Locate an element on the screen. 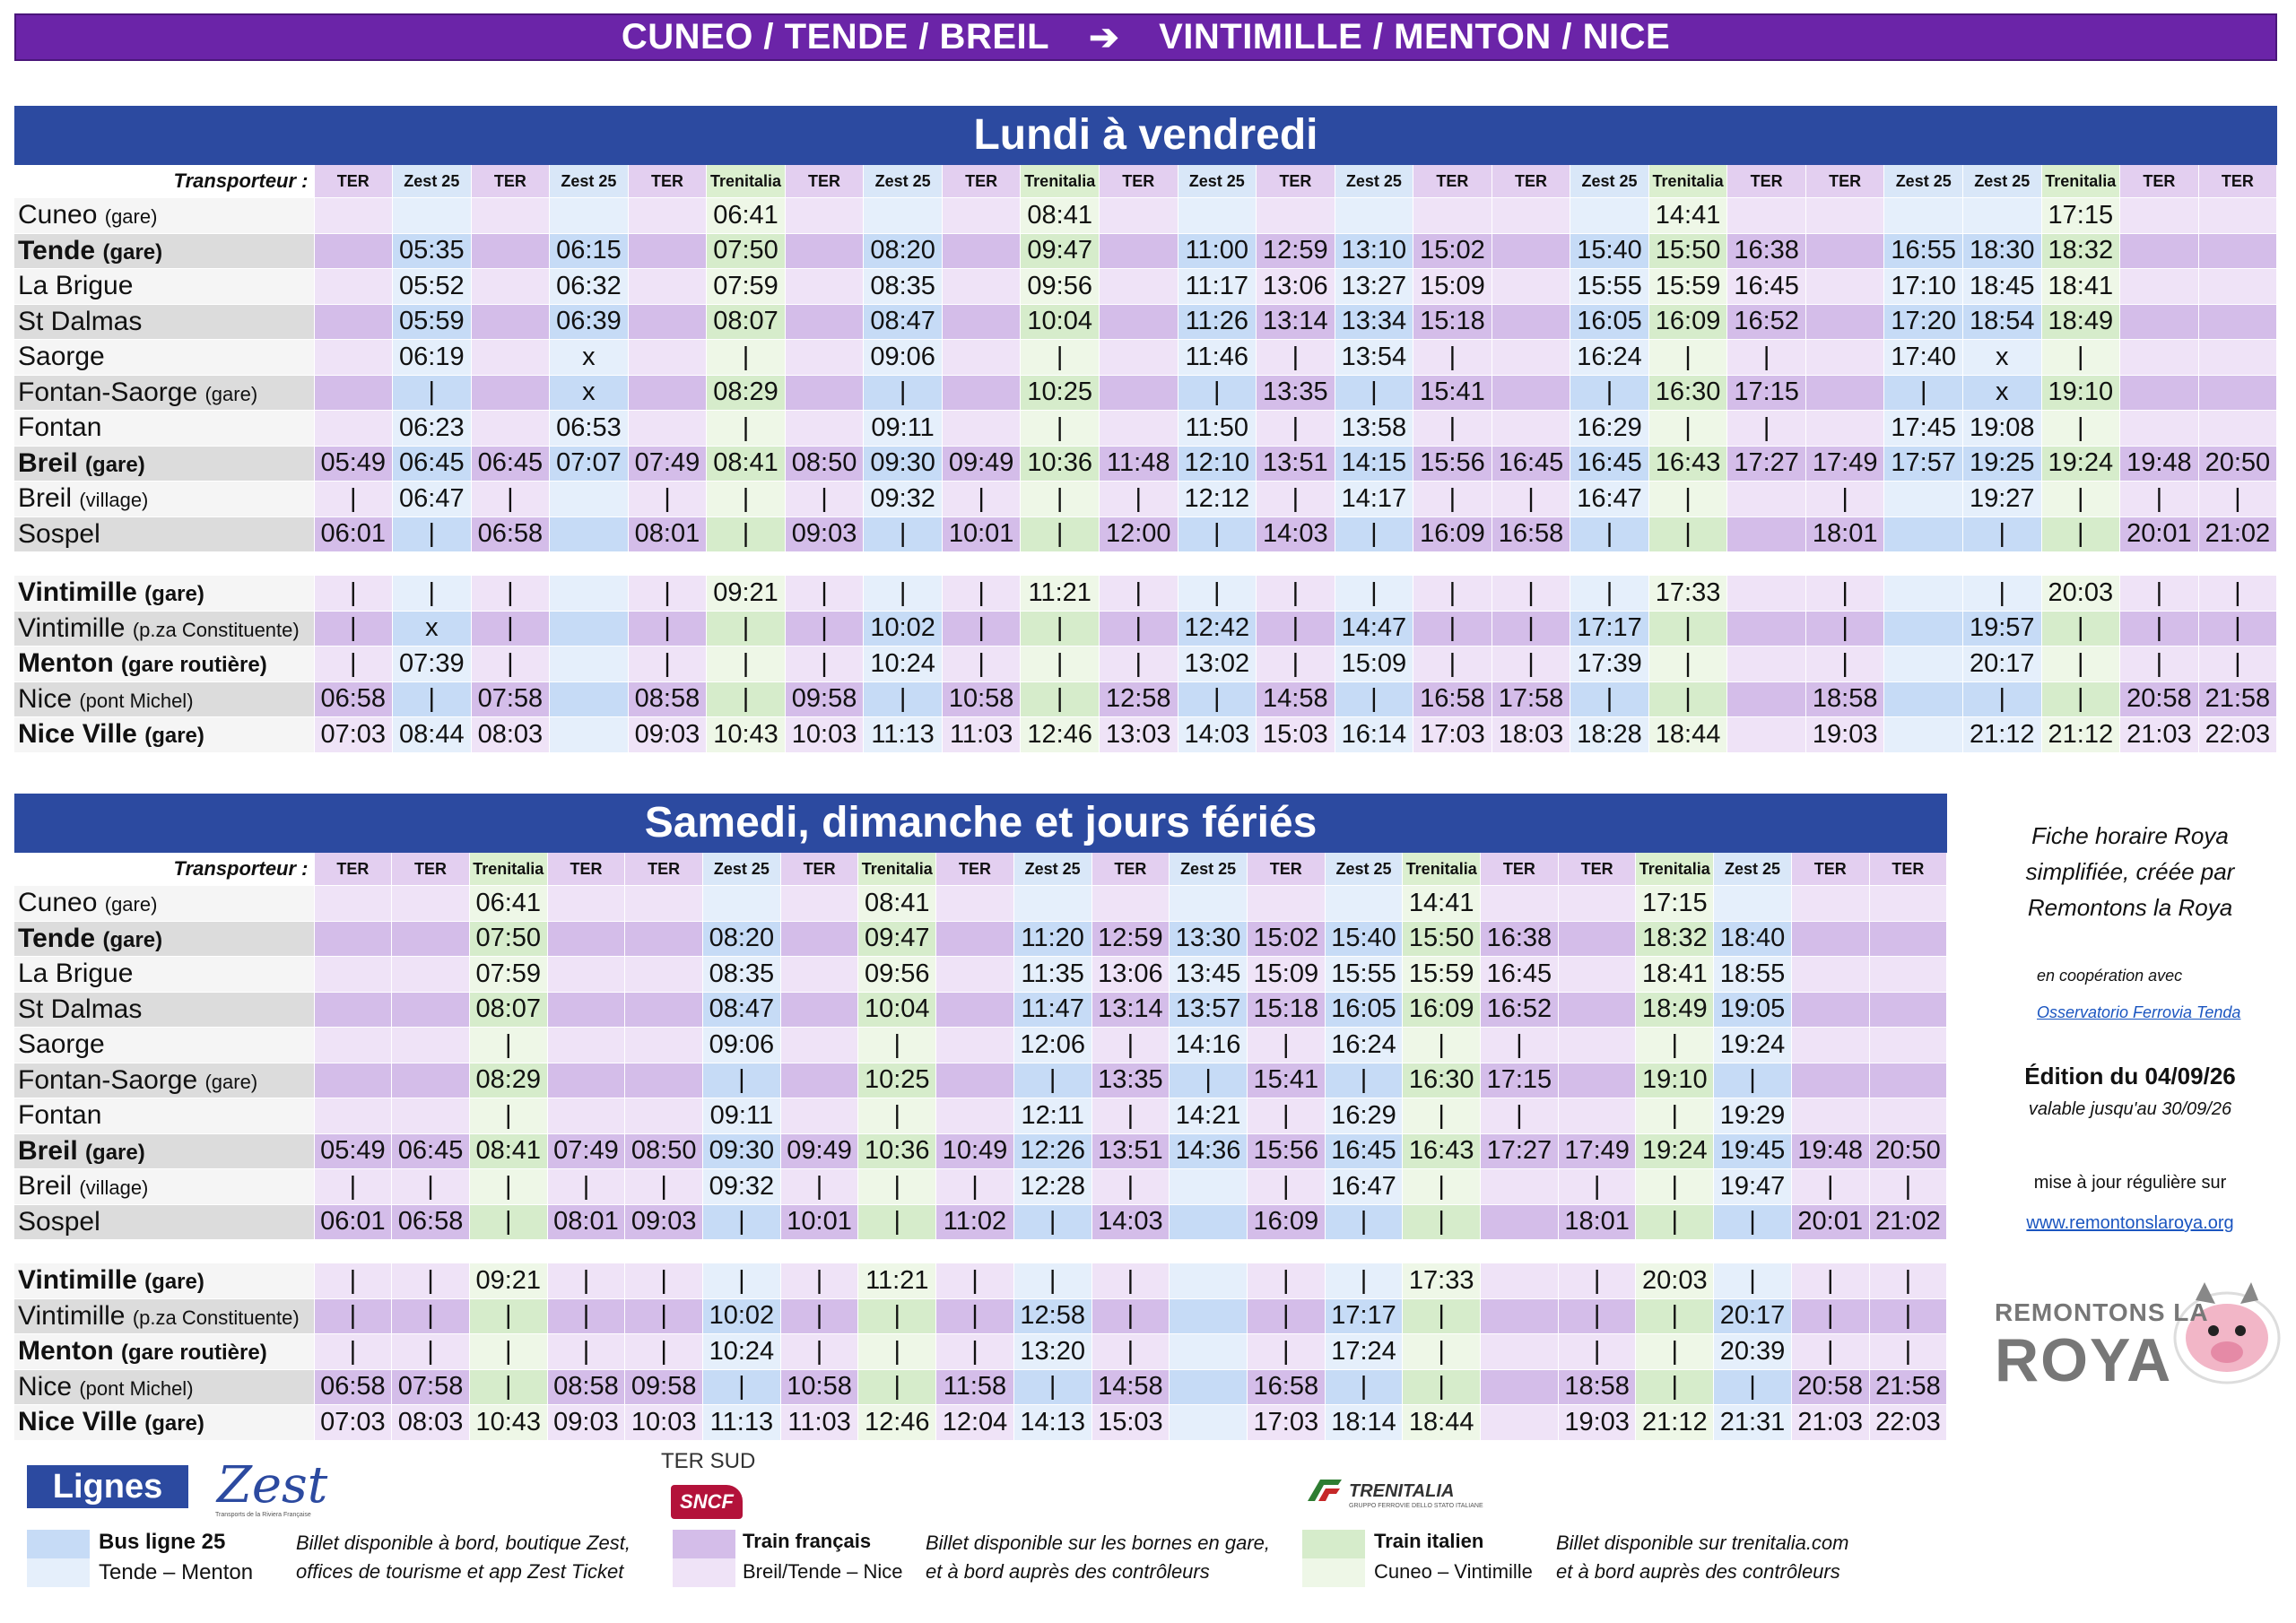  time-cell: 16:38 is located at coordinates (1766, 251).